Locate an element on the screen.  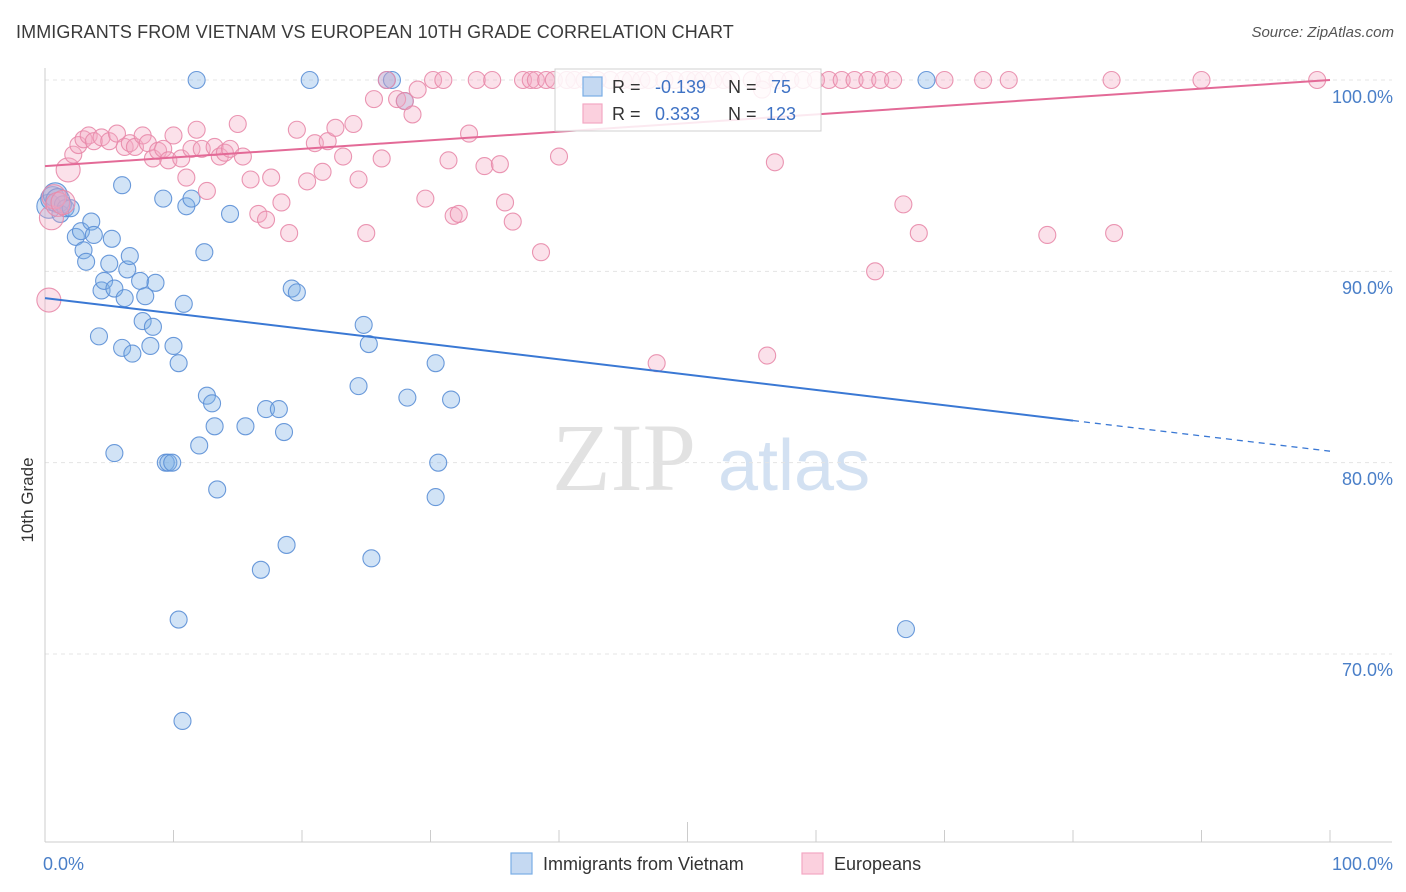
y-axis-title: 10th Grade is located at coordinates (27, 499).